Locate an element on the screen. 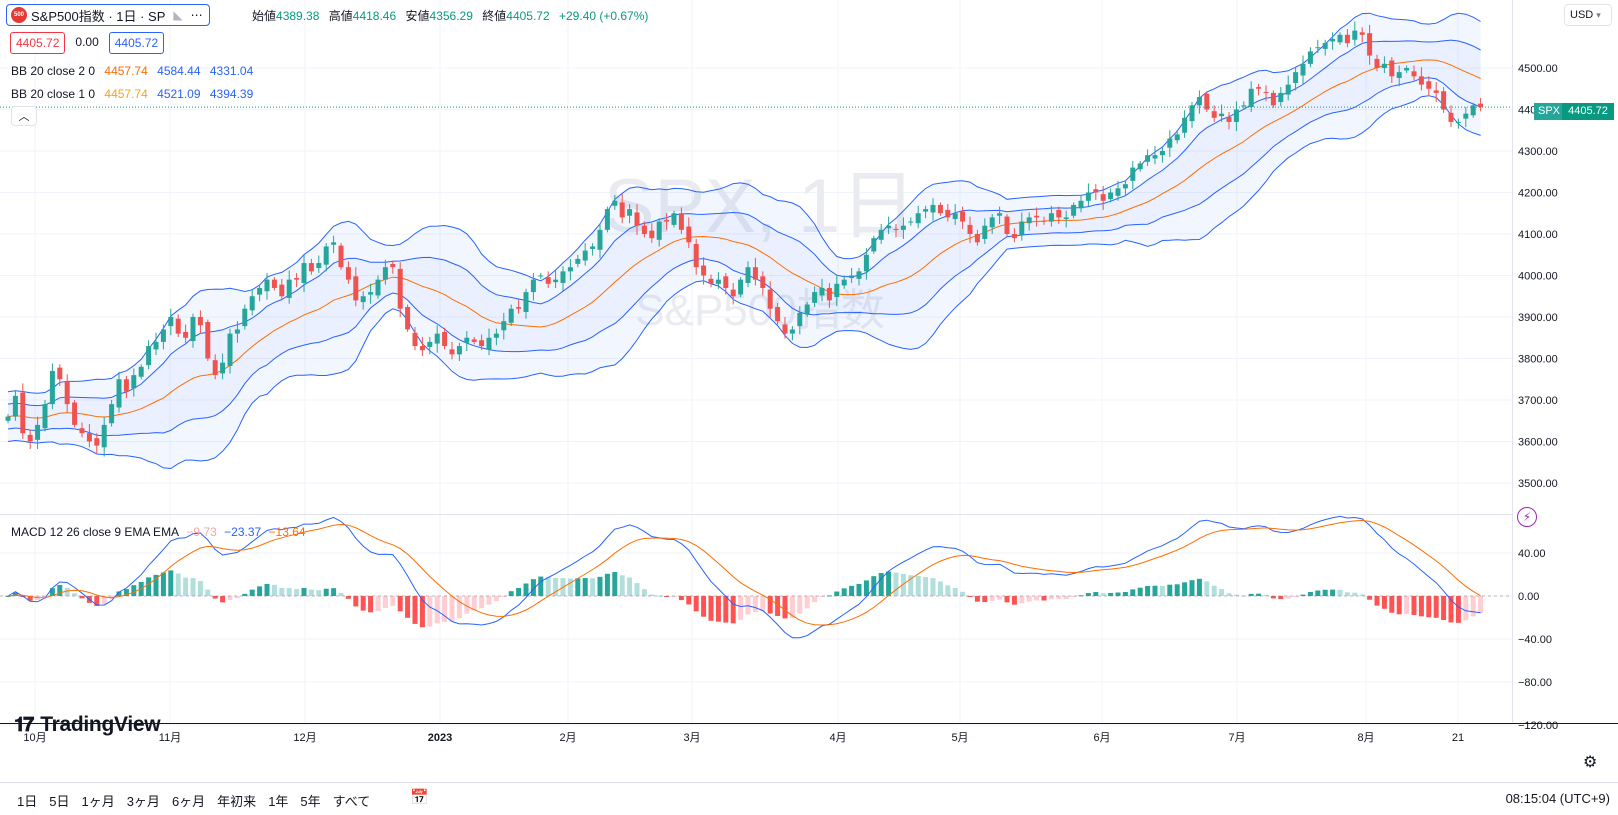 The image size is (1618, 815). symbol-logo: 500 is located at coordinates (19, 15).